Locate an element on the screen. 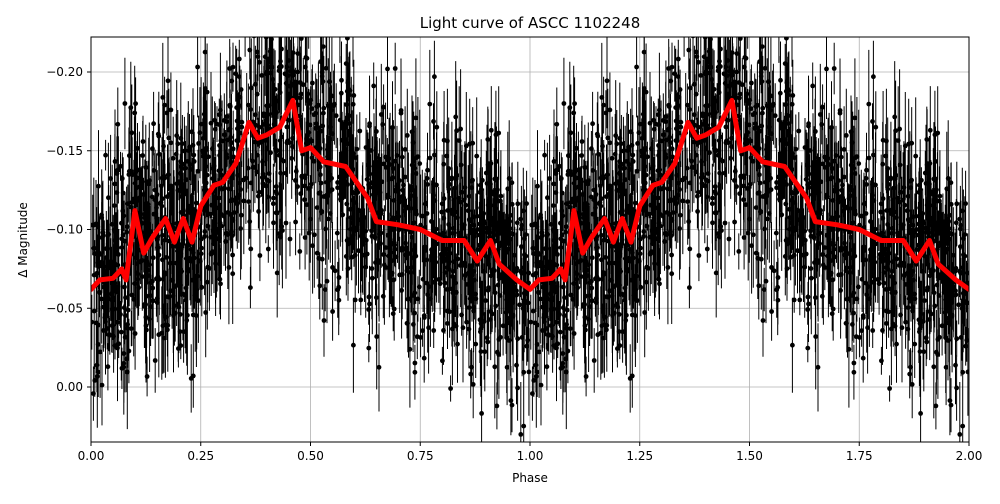  x-tick-label: 1.00 is located at coordinates (530, 456).